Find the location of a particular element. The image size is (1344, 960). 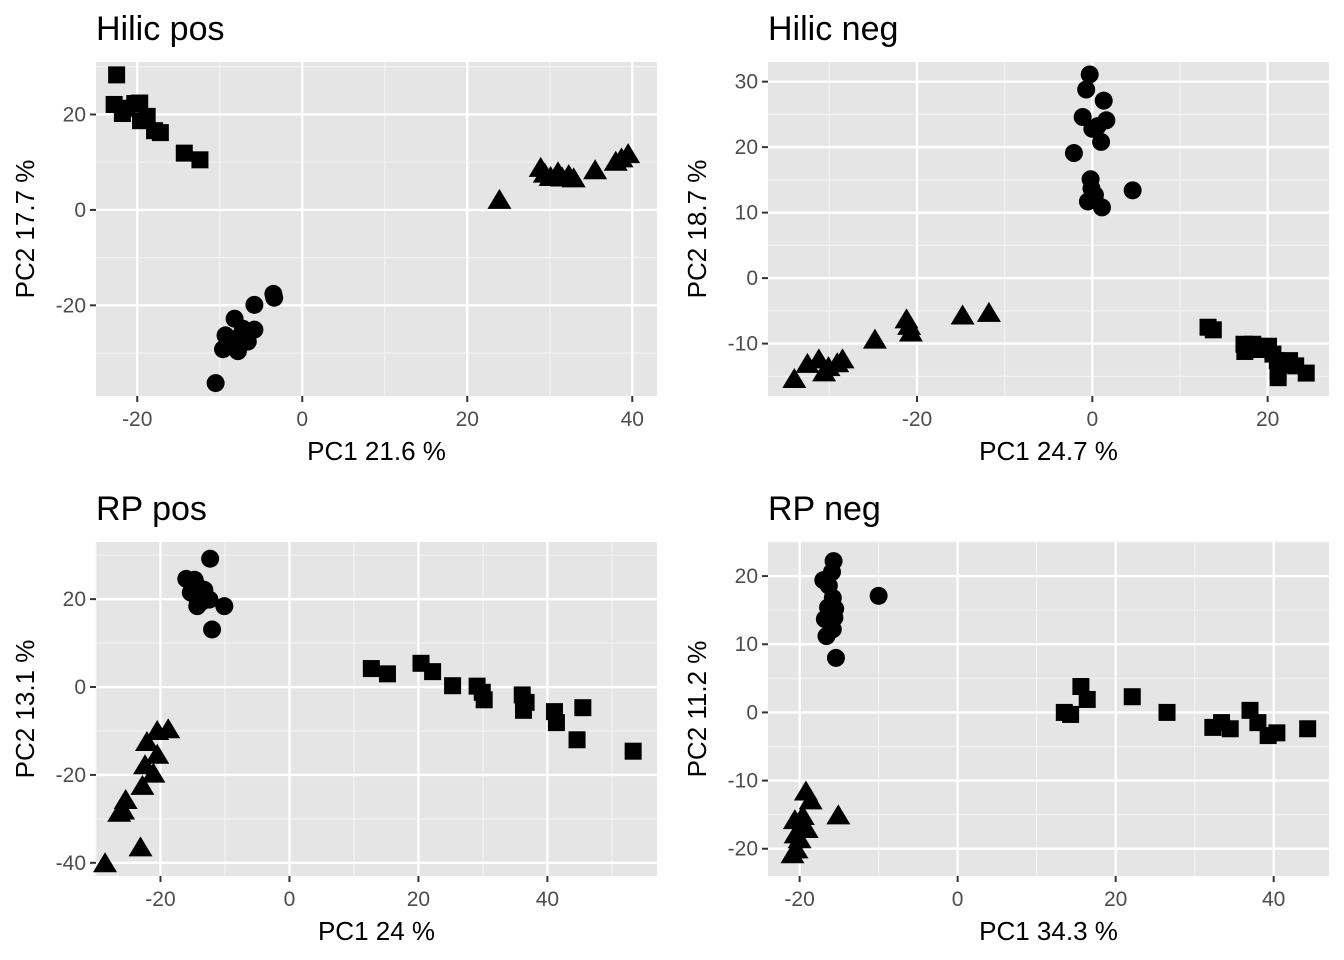

y-tick-label: 30 is located at coordinates (746, 82).